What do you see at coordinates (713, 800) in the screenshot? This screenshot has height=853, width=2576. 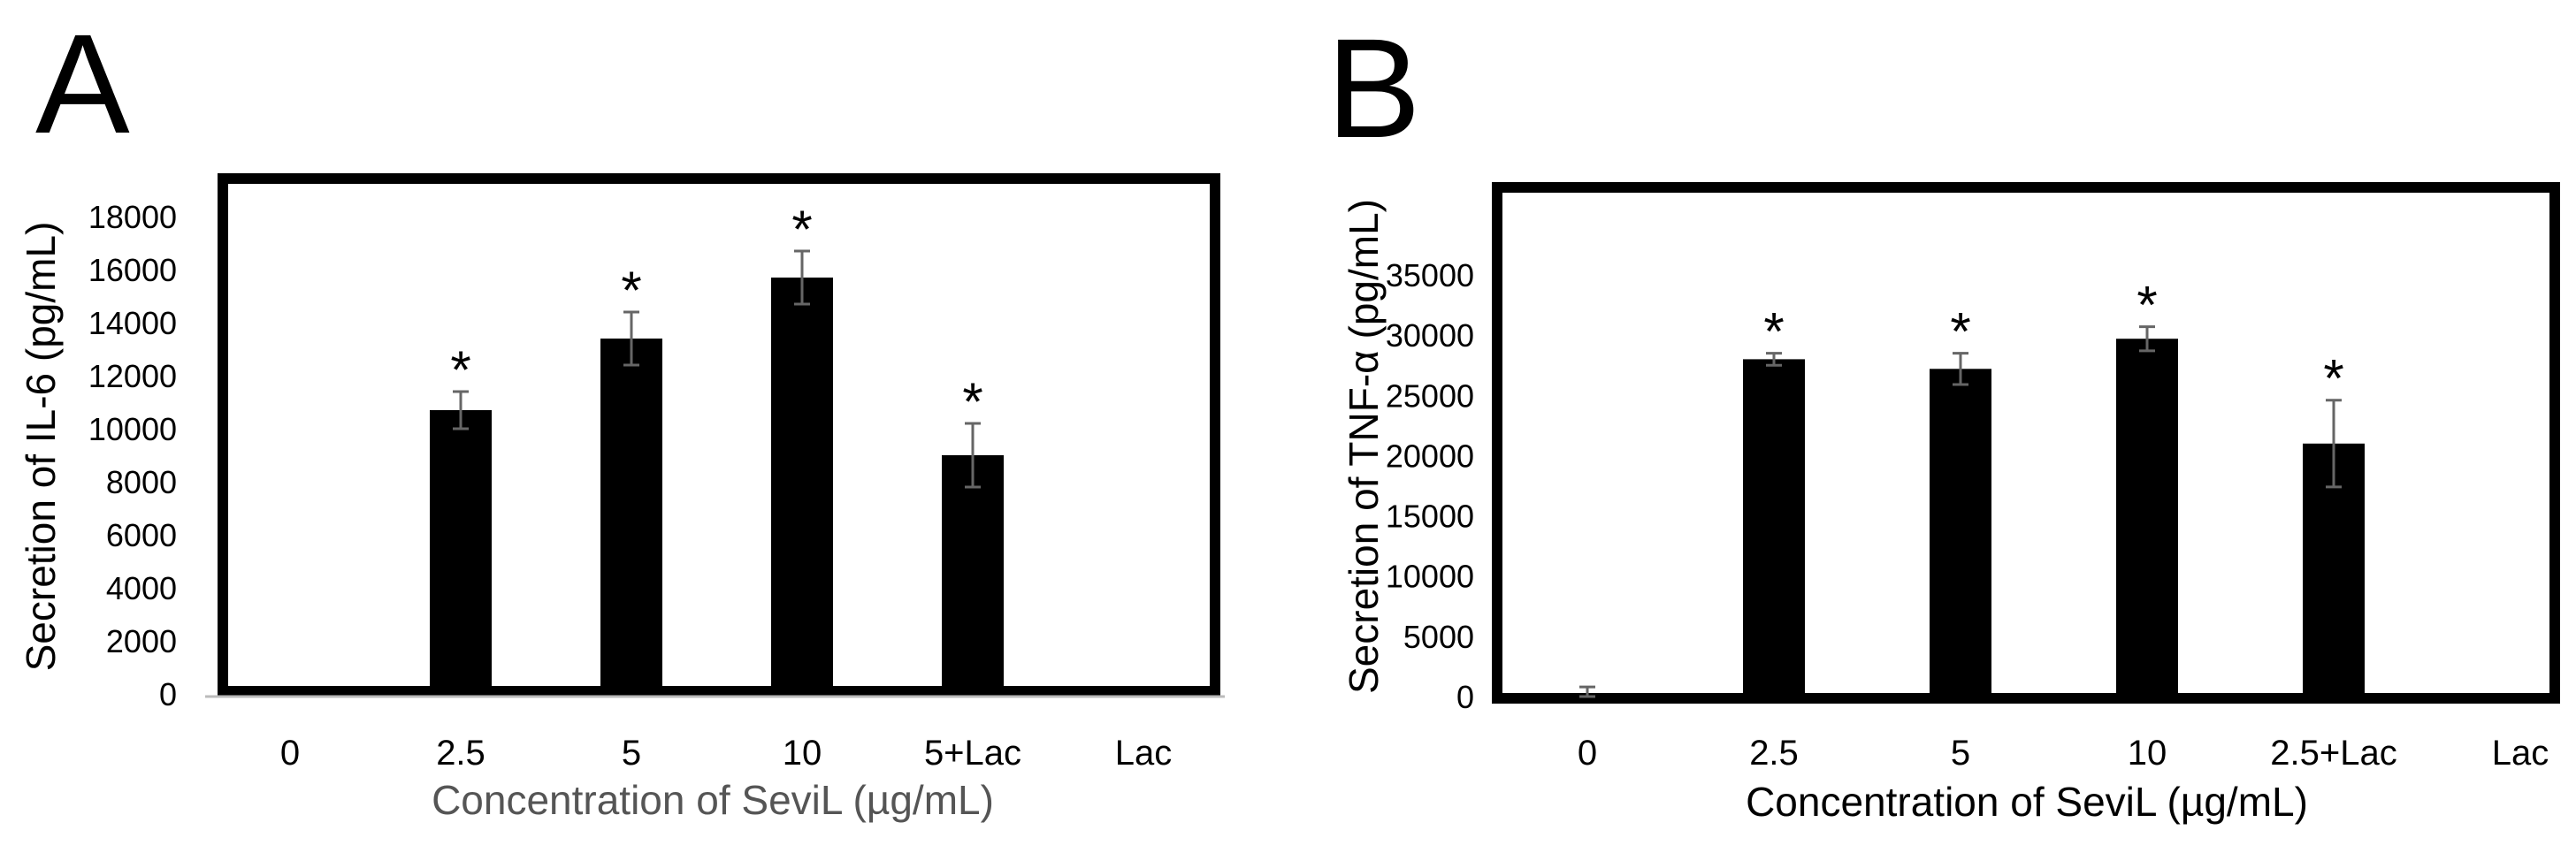 I see `chart-a-xlabel: Concentration of SeviL (µg/mL)` at bounding box center [713, 800].